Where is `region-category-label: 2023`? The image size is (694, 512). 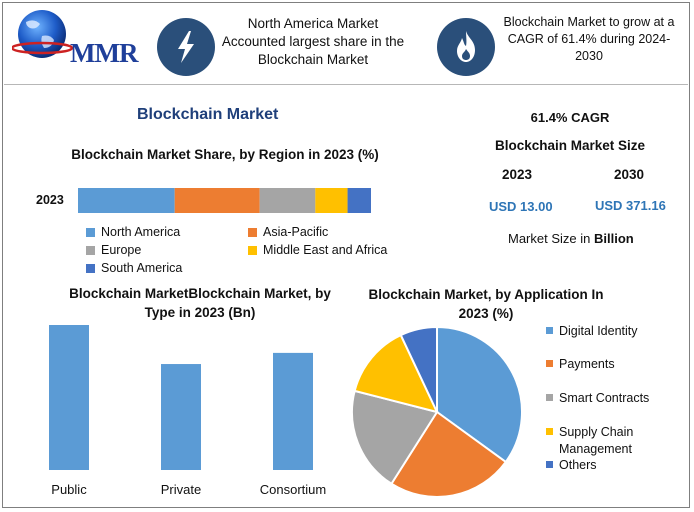 region-category-label: 2023 is located at coordinates (50, 200).